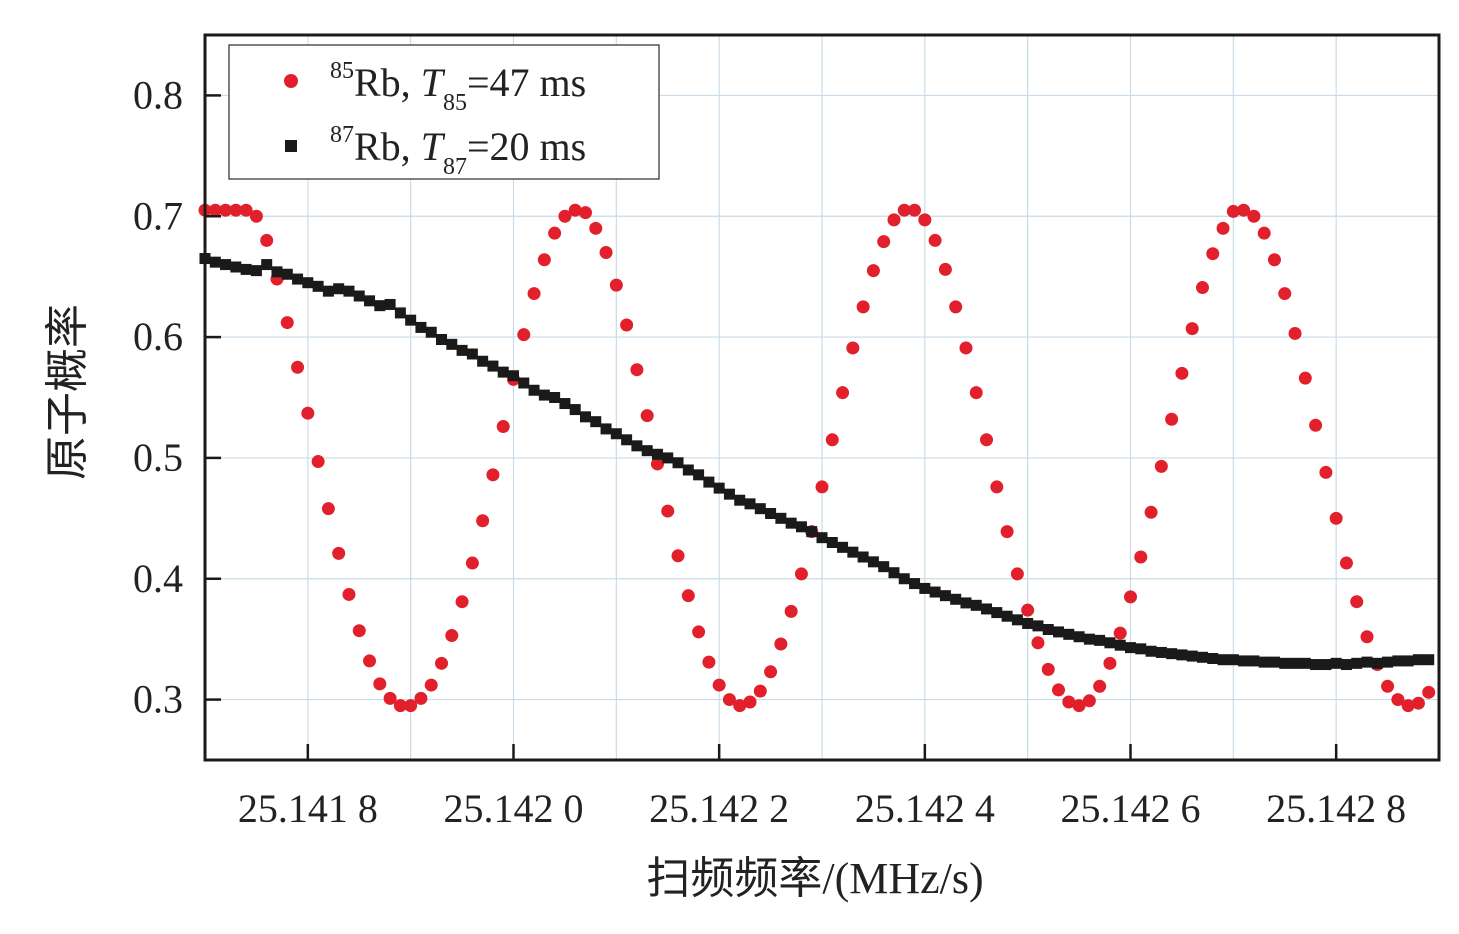 This screenshot has width=1459, height=934. Describe the element at coordinates (291, 81) in the screenshot. I see `legend-marker-85rb` at that location.